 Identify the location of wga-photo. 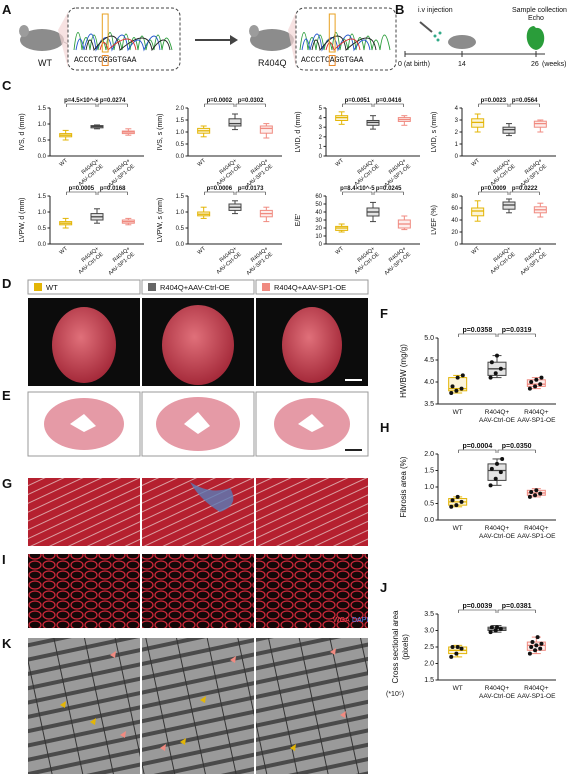
(84, 591).